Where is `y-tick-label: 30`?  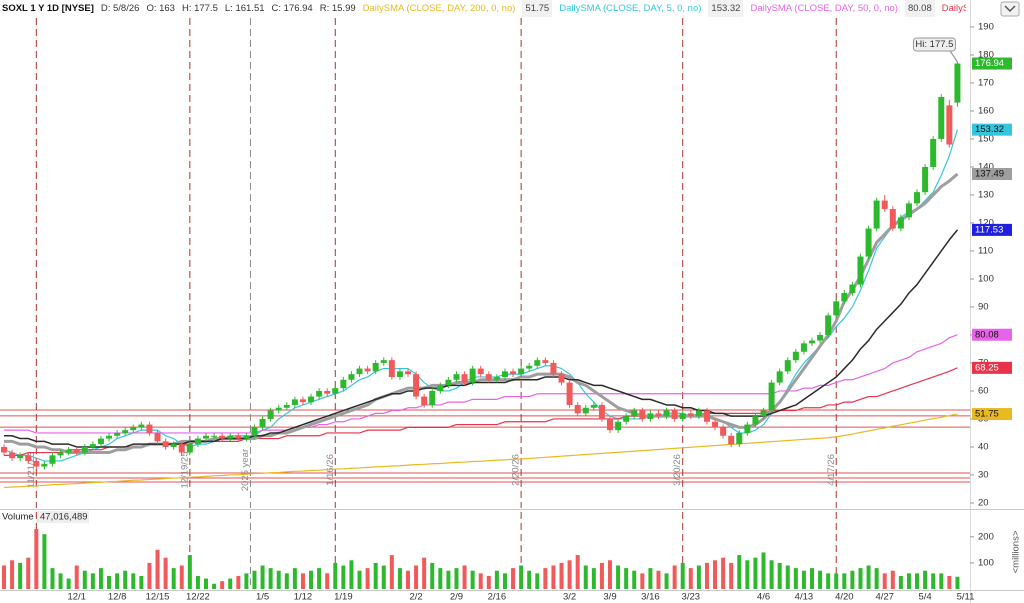 y-tick-label: 30 is located at coordinates (983, 474).